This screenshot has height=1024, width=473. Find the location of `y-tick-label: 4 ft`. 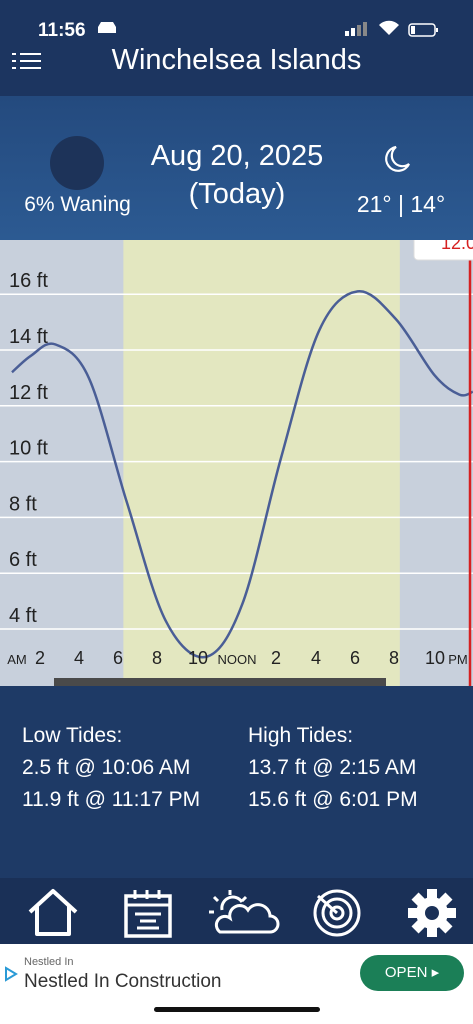

y-tick-label: 4 ft is located at coordinates (23, 616).